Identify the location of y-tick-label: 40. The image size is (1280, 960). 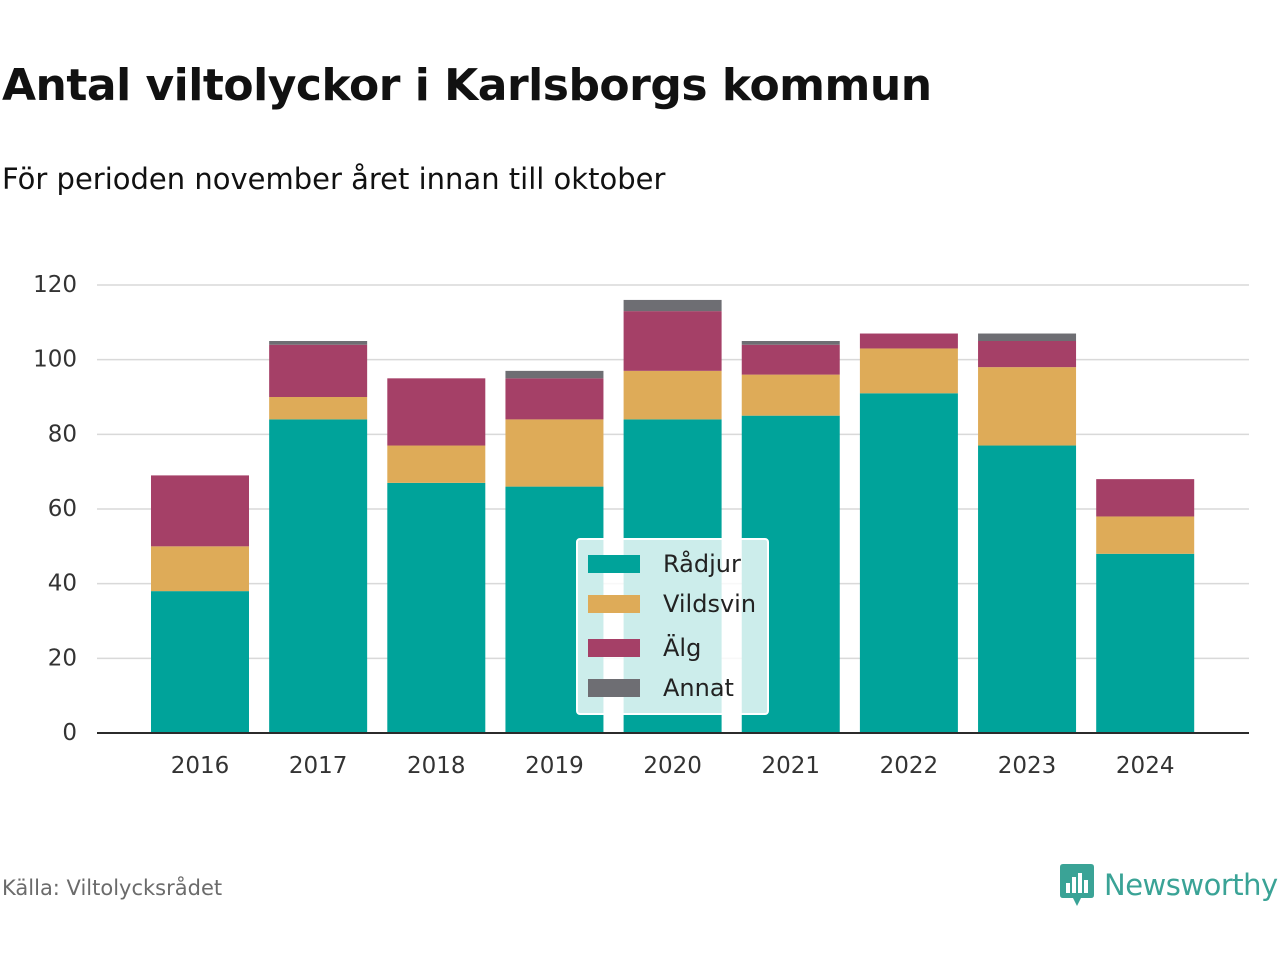
(62, 584).